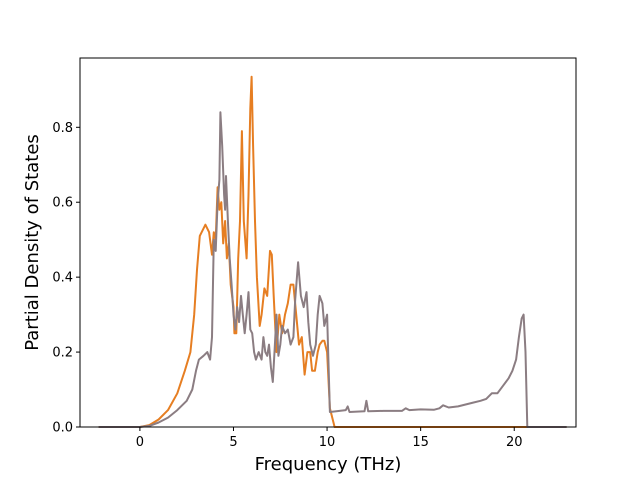 This screenshot has width=640, height=480. I want to click on y-tick-label: 0.8, so click(62, 128).